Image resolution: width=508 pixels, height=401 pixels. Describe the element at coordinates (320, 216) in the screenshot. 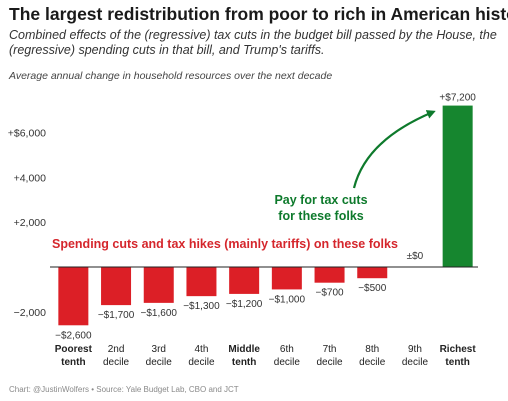

I see `annotation-pay-for-tax-cuts-line2: for these folks` at that location.